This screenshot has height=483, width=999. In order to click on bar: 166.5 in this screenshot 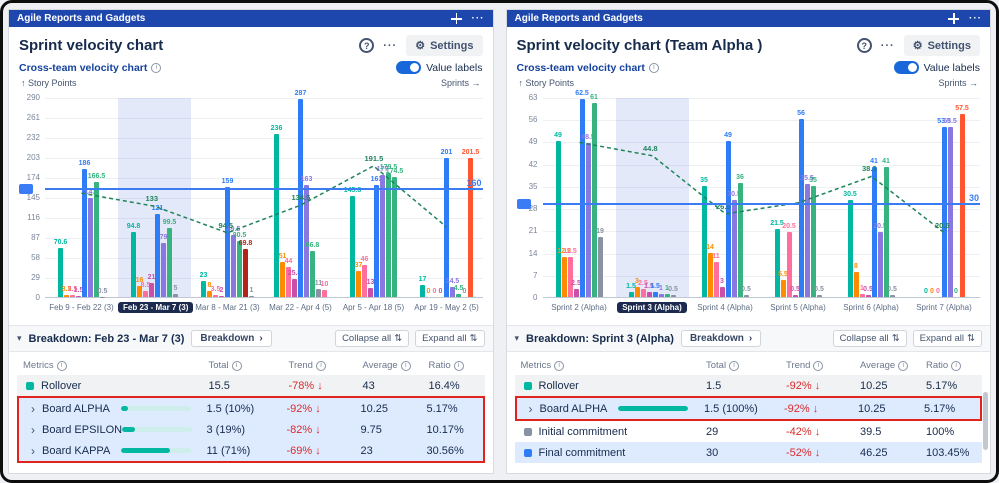, I will do `click(96, 235)`.